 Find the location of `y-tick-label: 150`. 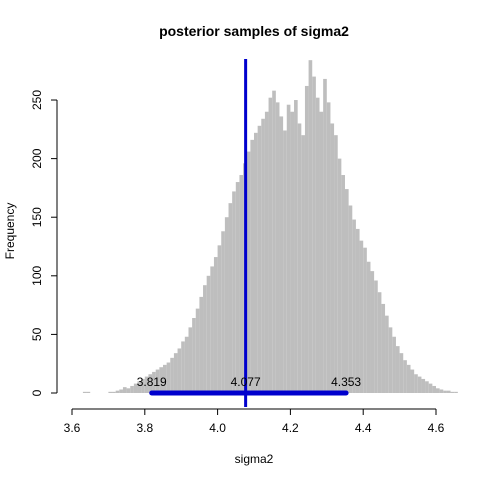

y-tick-label: 150 is located at coordinates (37, 217).